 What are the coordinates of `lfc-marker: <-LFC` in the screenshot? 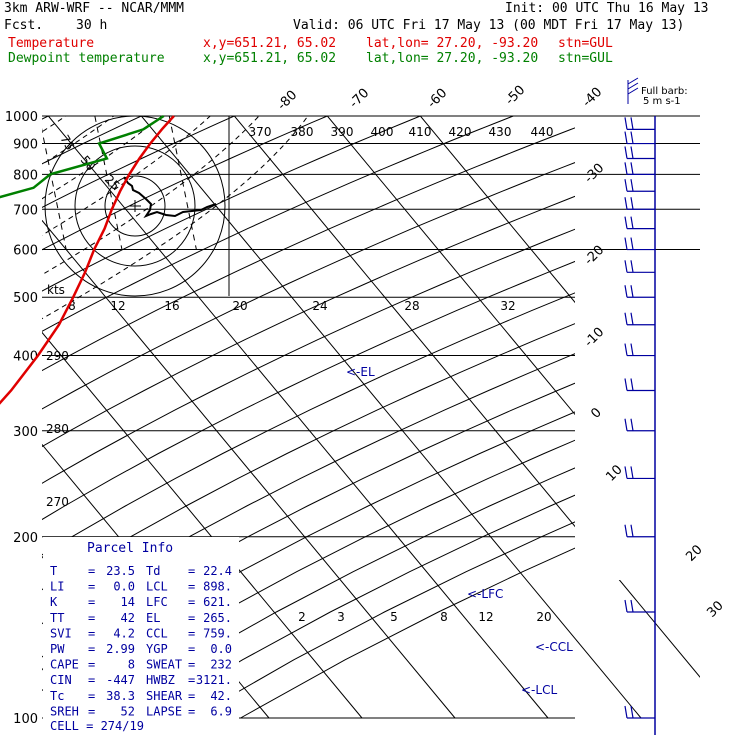 It's located at (485, 594).